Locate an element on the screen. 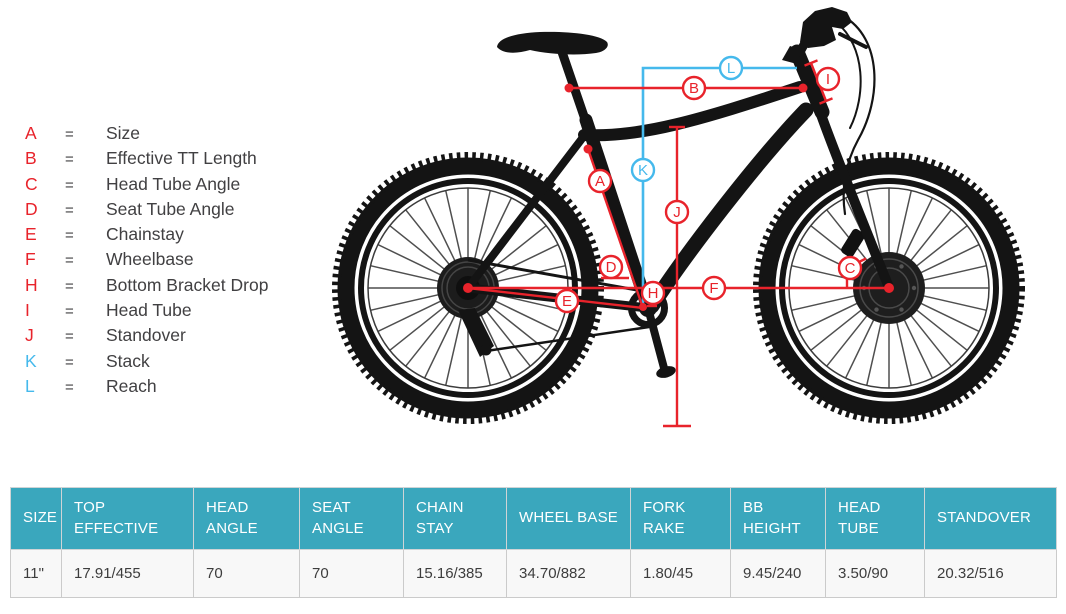 Image resolution: width=1066 pixels, height=614 pixels. cell-fork-rake: 1.80/45 is located at coordinates (680, 573).